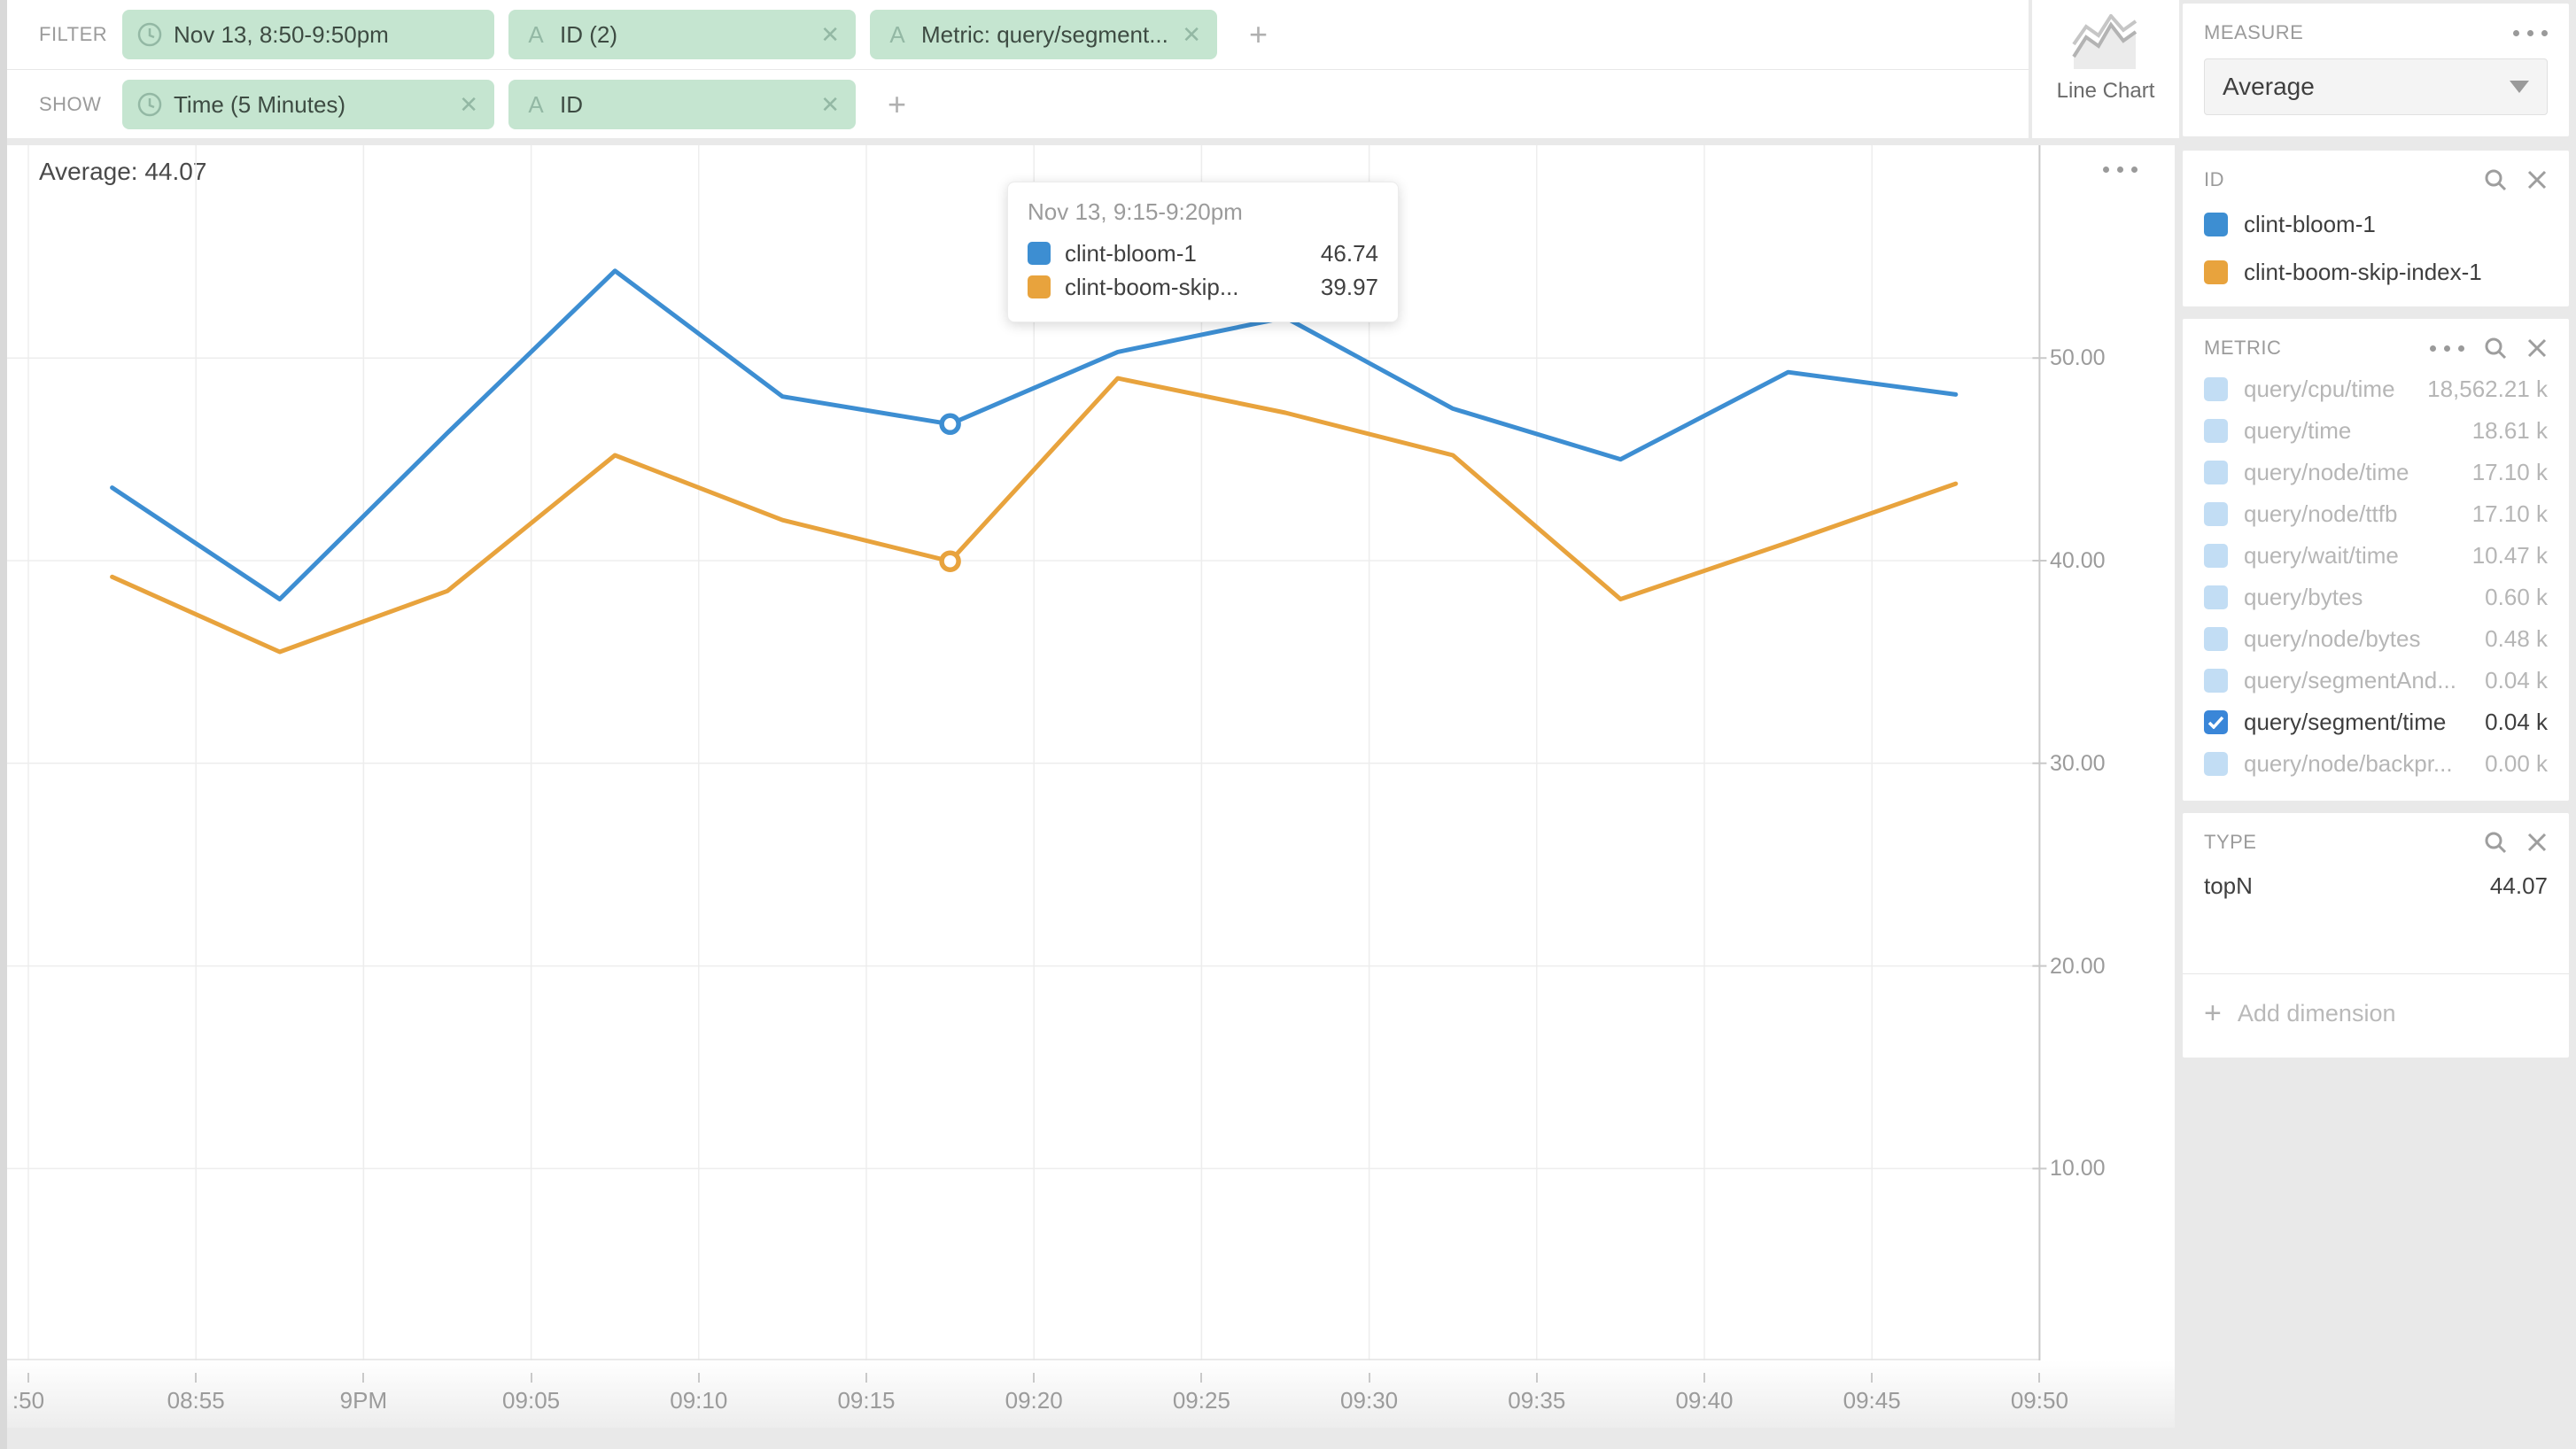 This screenshot has height=1449, width=2576. What do you see at coordinates (571, 104) in the screenshot?
I see `show-pill-label: ID` at bounding box center [571, 104].